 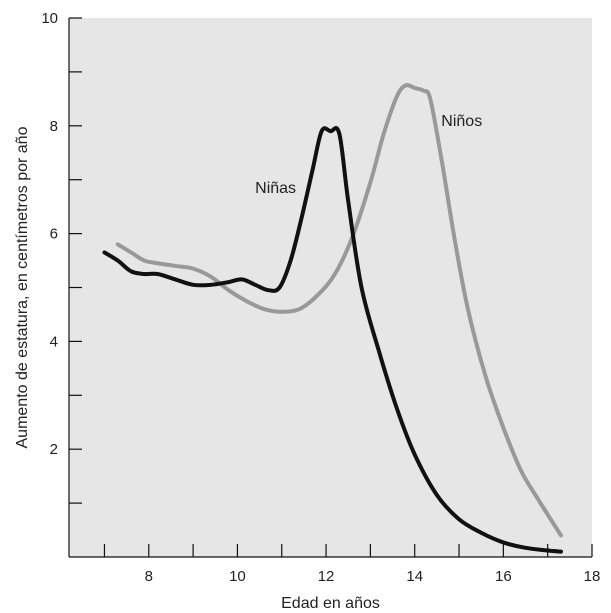 I want to click on x-axis: 8 10 12 14 16 18, so click(x=352, y=564).